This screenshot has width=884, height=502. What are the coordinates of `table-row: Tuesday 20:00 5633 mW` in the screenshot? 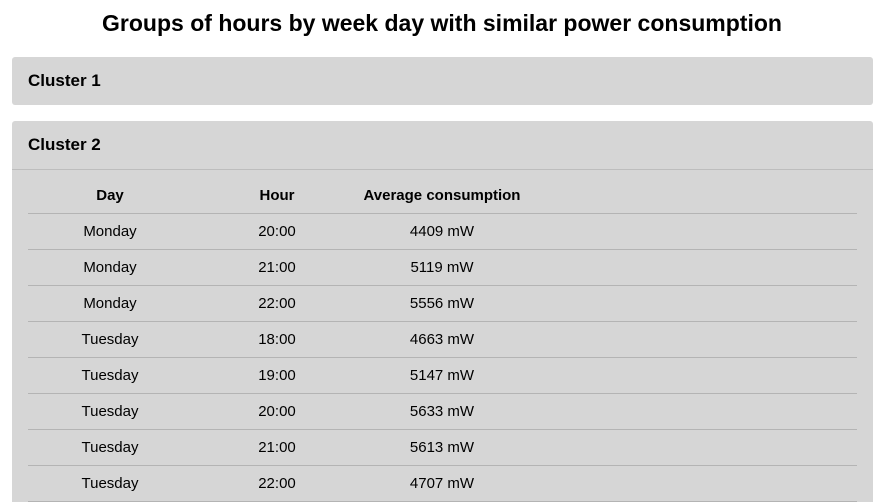 It's located at (442, 412).